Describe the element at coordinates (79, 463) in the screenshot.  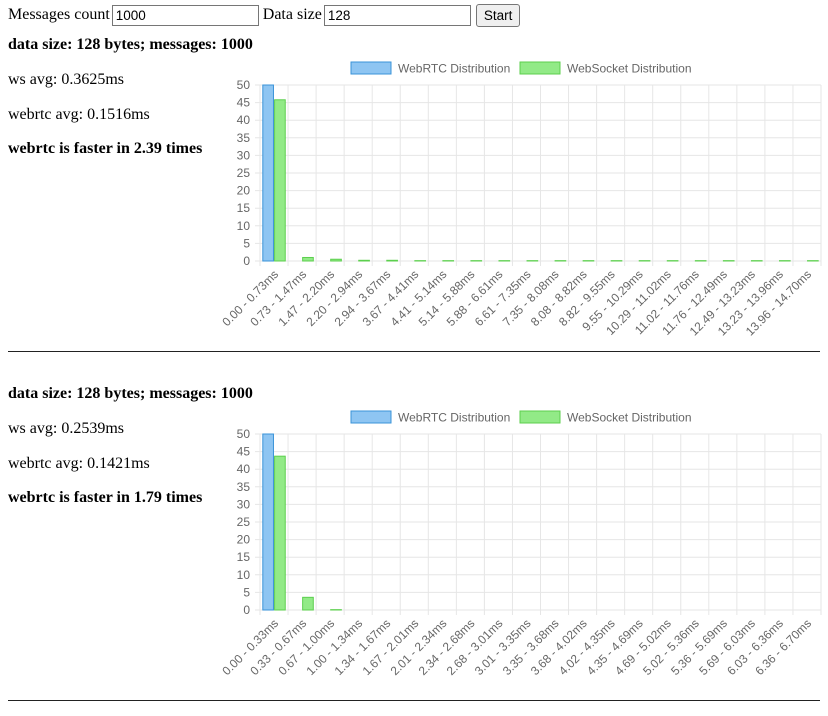
I see `webrtc-avg-text: webrtc avg: 0.1421ms` at that location.